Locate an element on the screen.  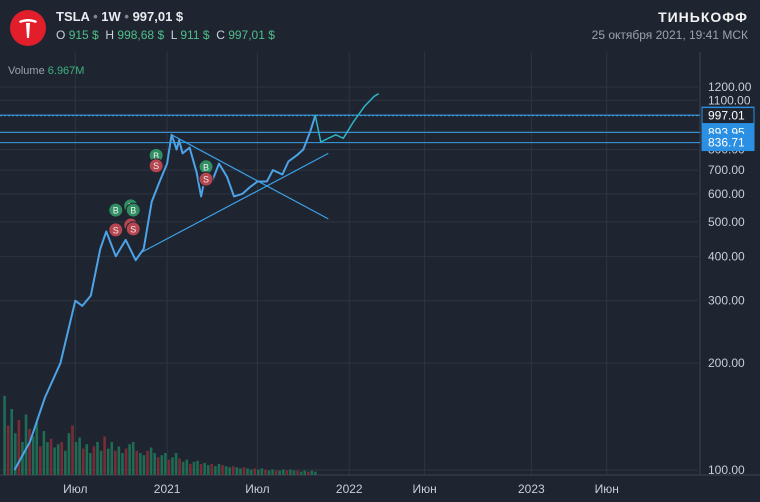
low-value: 911 $ is located at coordinates (195, 35).